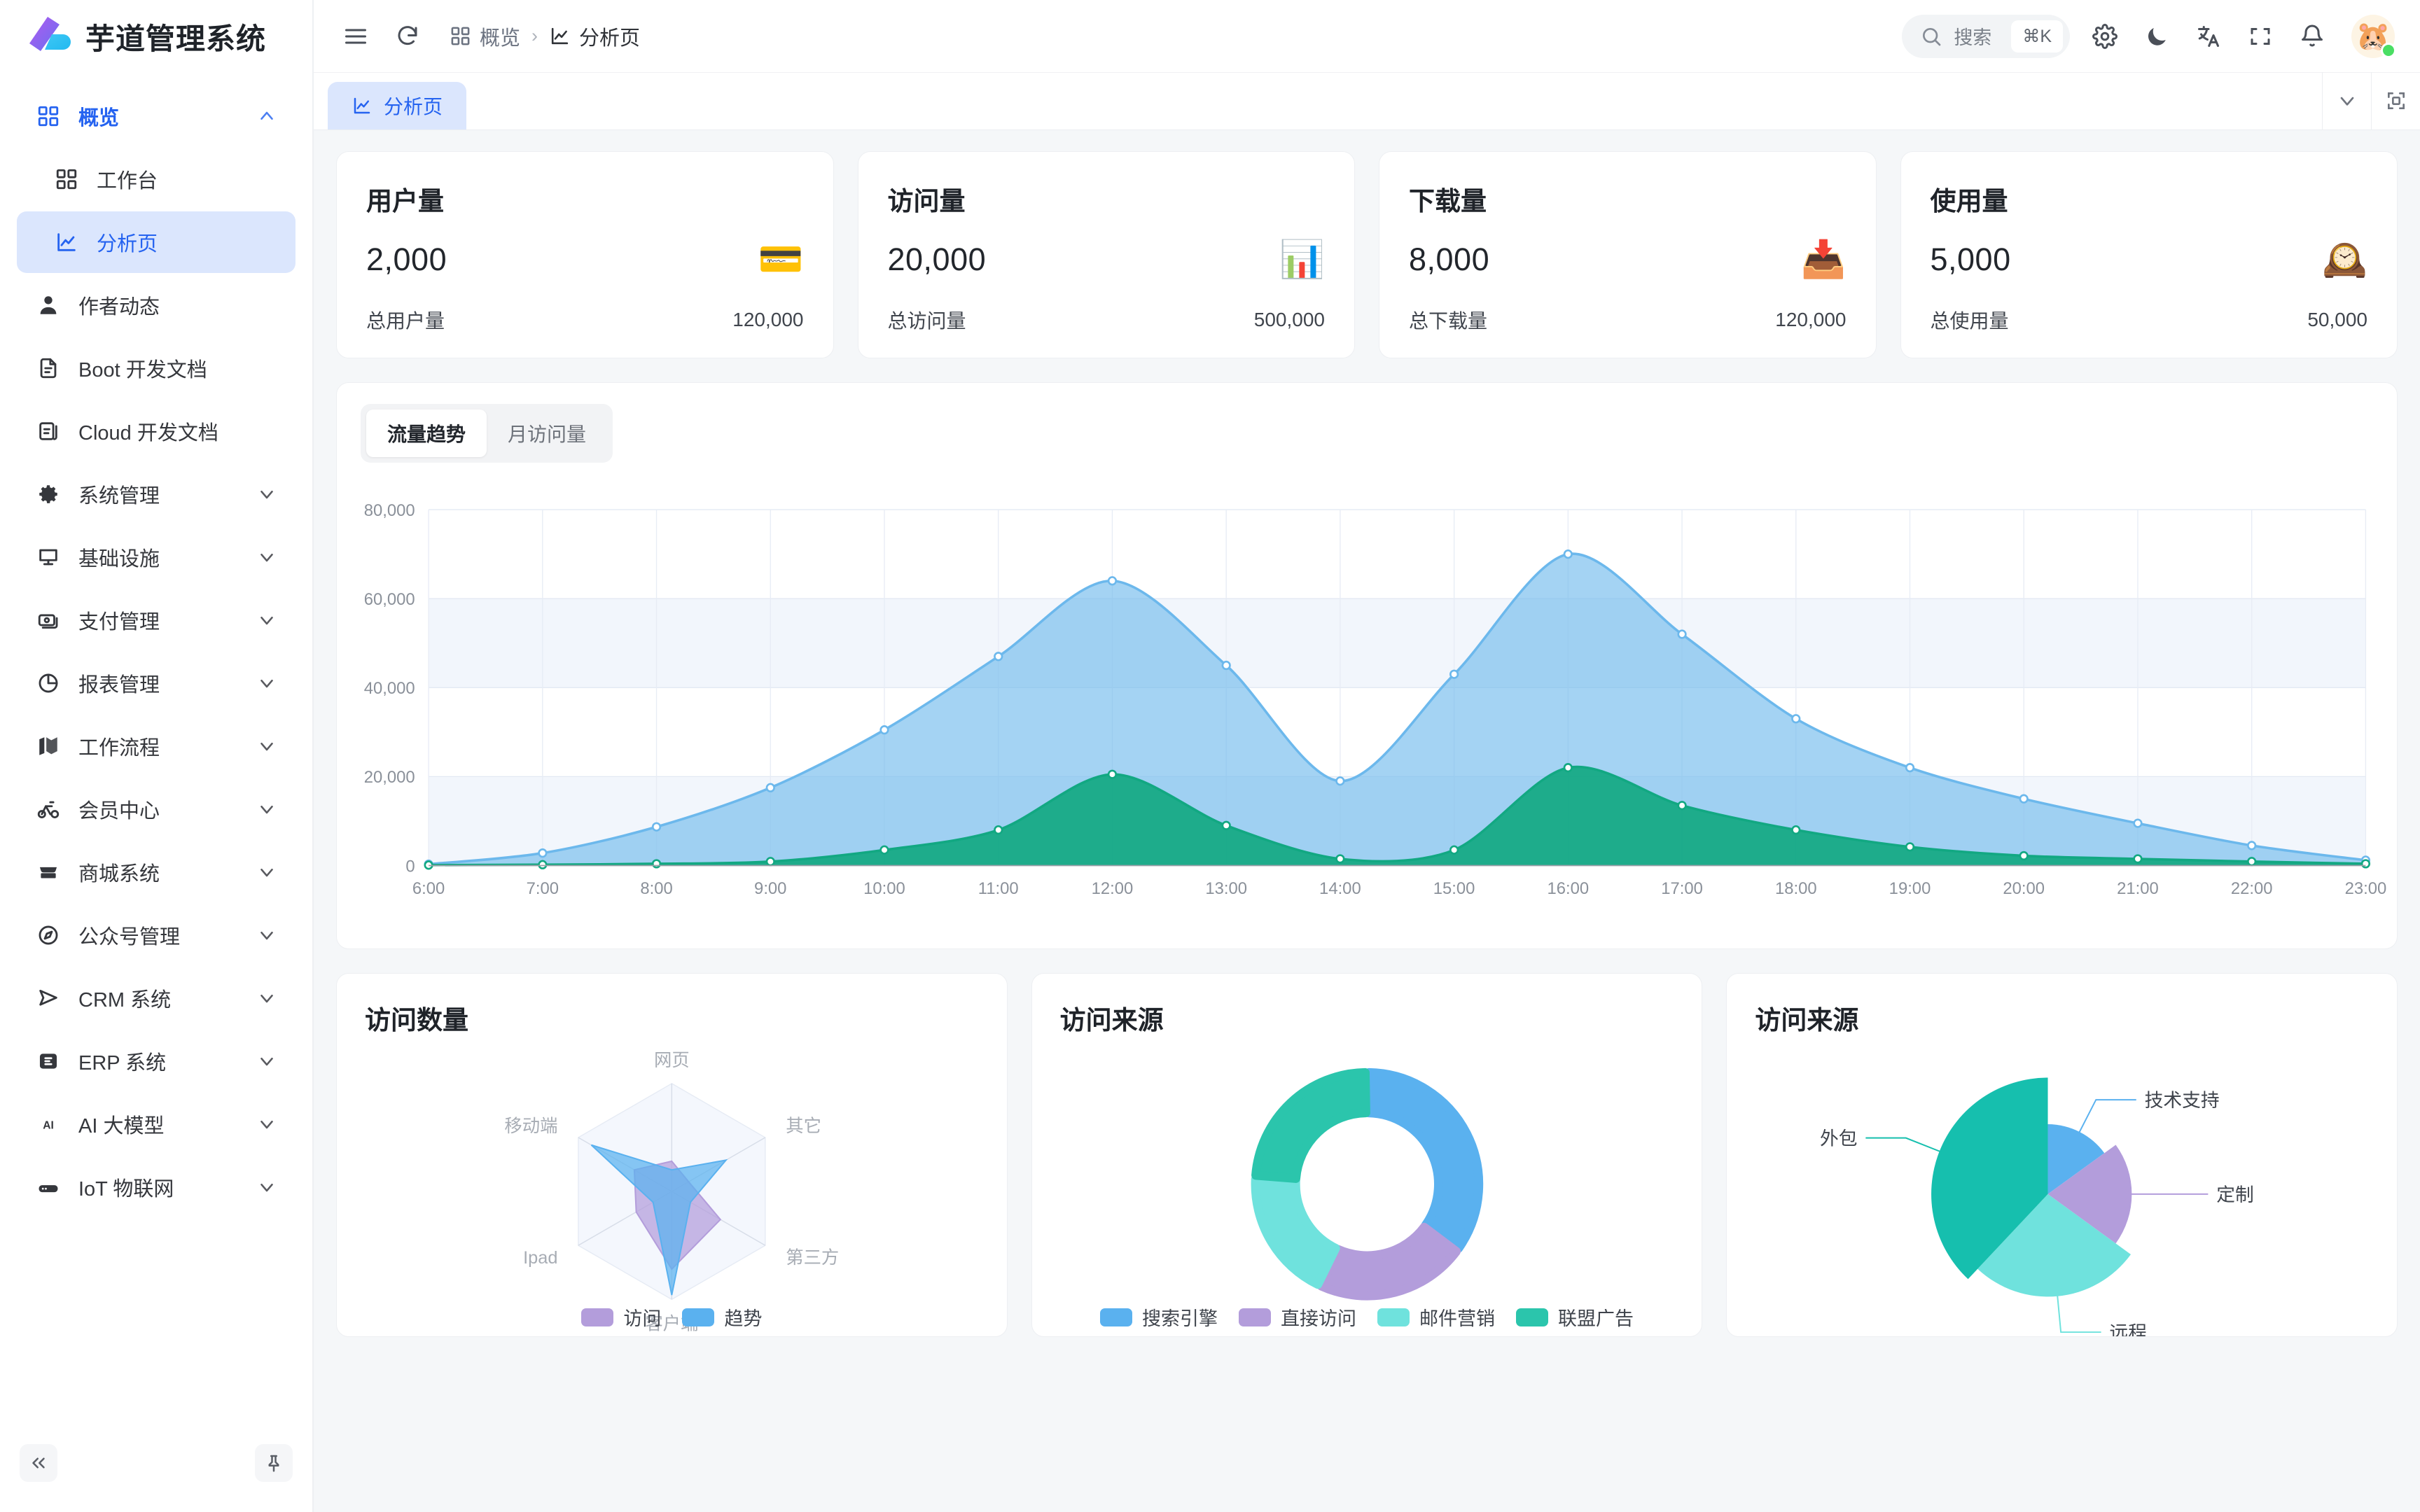 The height and width of the screenshot is (1512, 2420). I want to click on refresh-icon, so click(407, 36).